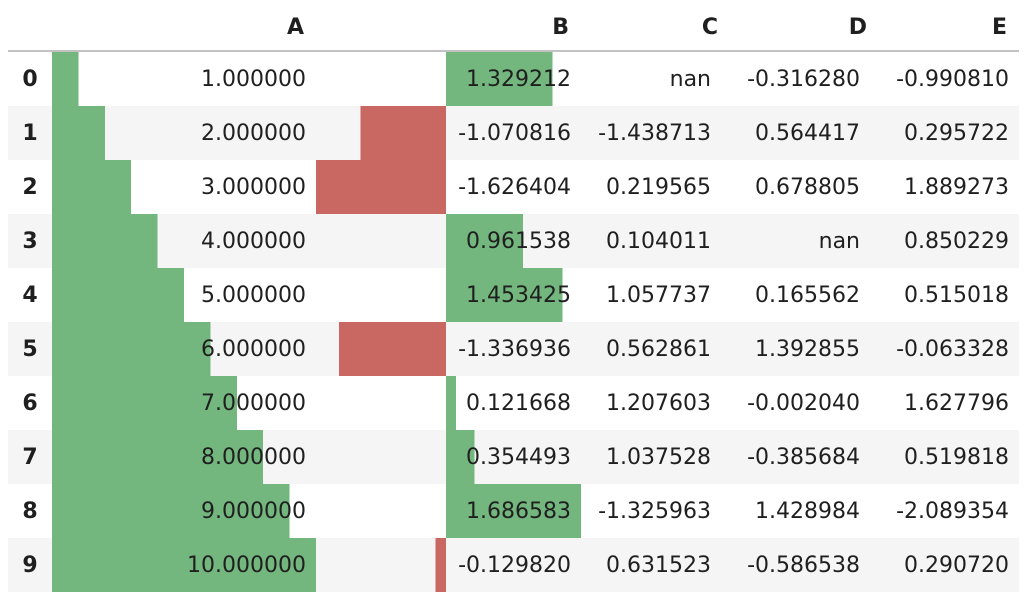 The width and height of the screenshot is (1028, 612). I want to click on cell-B-3: 0.961538, so click(448, 241).